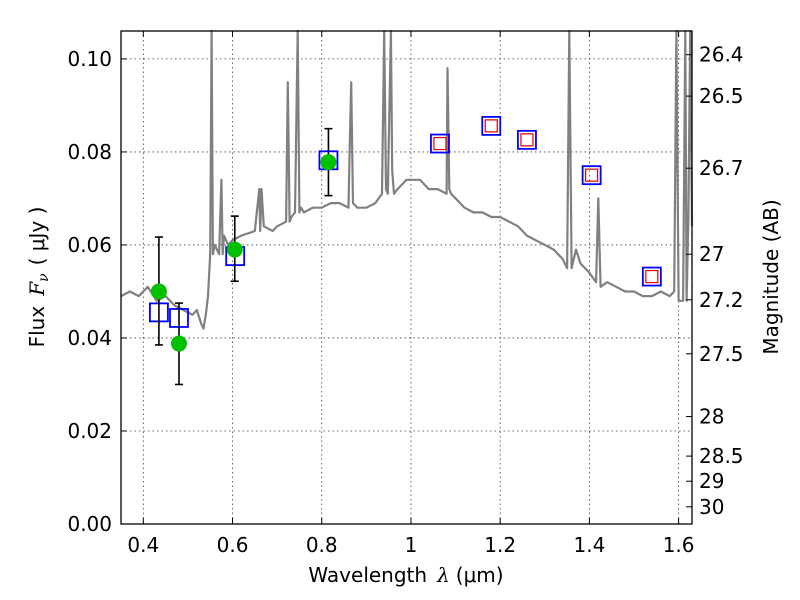 The height and width of the screenshot is (600, 800). I want to click on synthetic-photometry-series, so click(546, 201).